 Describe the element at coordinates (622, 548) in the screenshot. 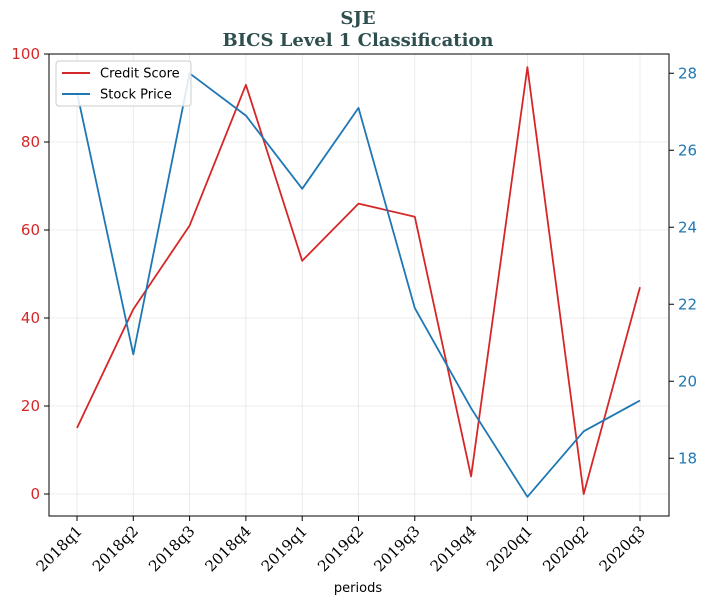

I see `x-tick-label: 2020q3` at that location.